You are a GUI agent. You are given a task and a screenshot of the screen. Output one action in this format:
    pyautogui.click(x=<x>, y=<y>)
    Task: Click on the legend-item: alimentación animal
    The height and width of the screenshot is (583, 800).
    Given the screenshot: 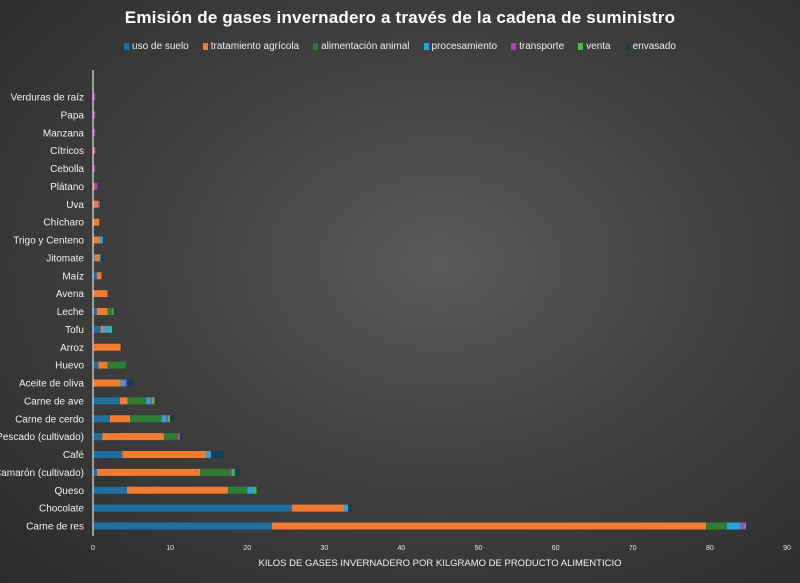 What is the action you would take?
    pyautogui.click(x=361, y=46)
    